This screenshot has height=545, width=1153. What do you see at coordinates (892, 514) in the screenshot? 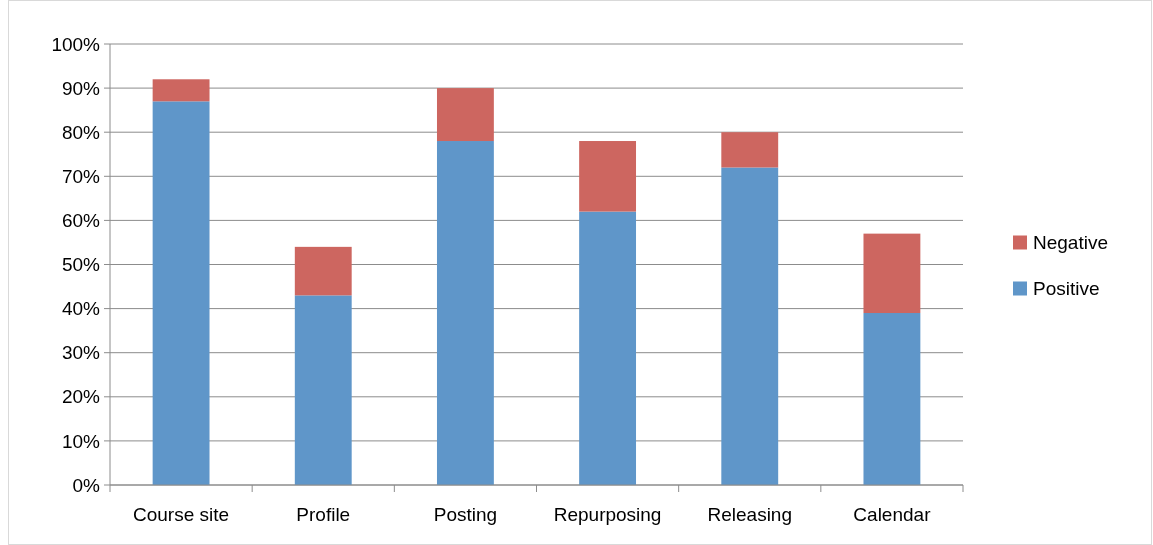
I see `x-tick-label: Calendar` at bounding box center [892, 514].